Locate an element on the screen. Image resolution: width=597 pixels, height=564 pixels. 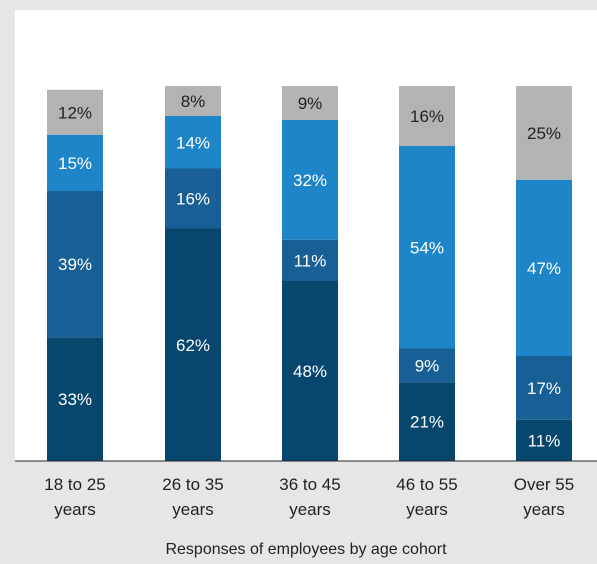
data-label: 21% is located at coordinates (427, 422).